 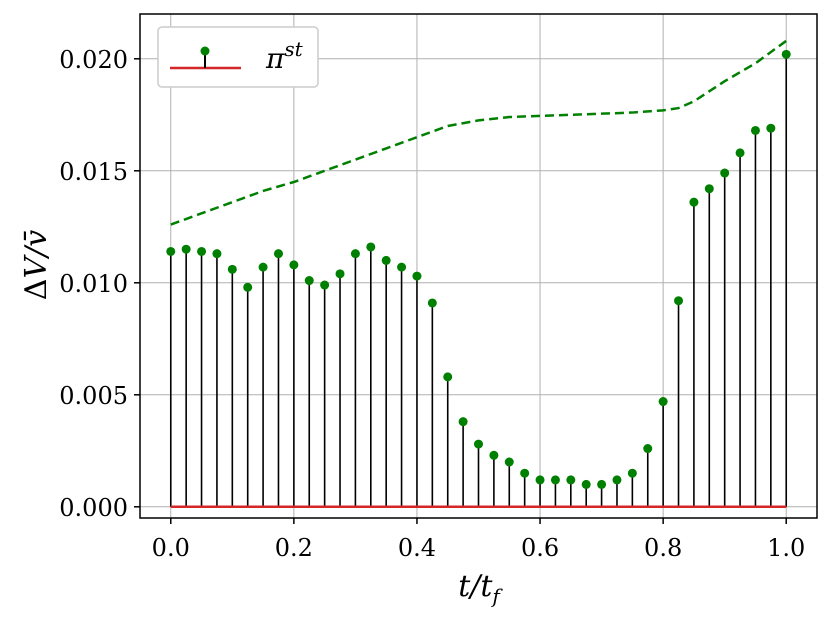 I want to click on legend: πst, so click(x=238, y=57).